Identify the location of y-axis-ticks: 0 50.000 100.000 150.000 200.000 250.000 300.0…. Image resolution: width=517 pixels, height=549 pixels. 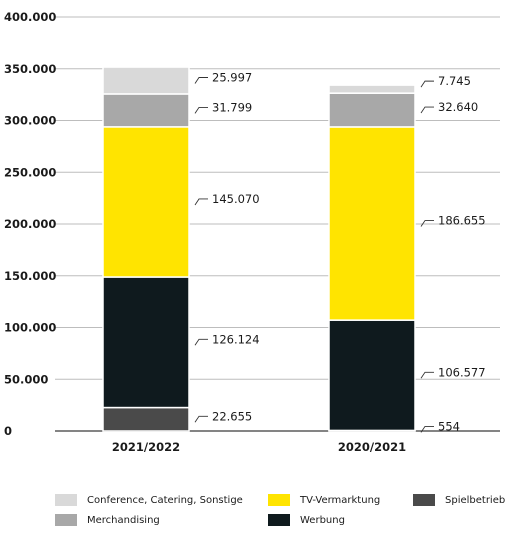
(30, 224).